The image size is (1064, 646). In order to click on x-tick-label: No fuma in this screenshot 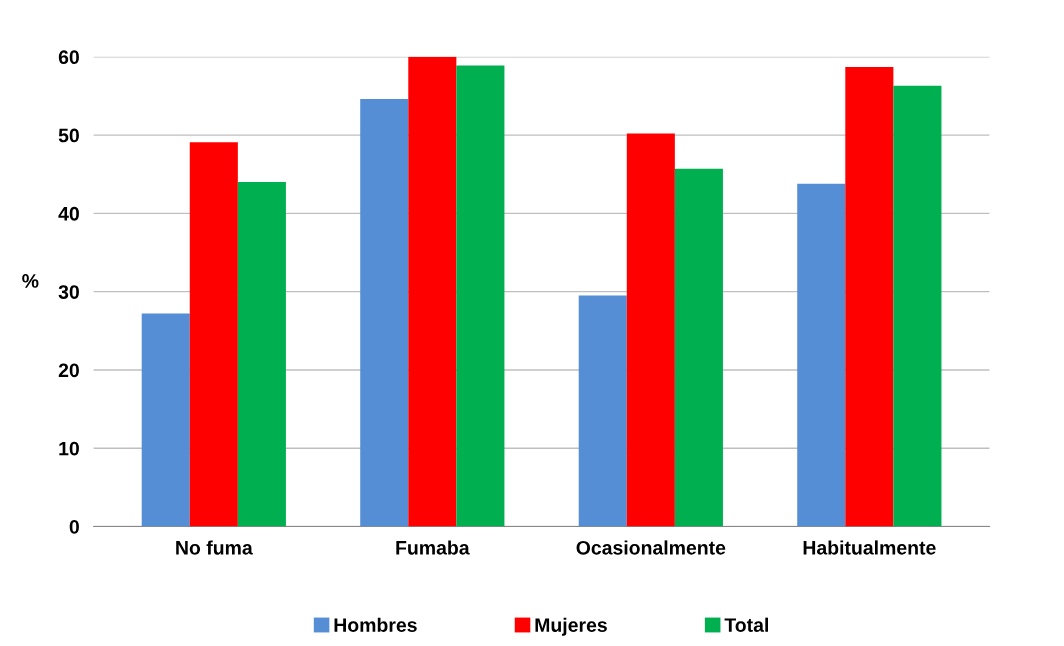, I will do `click(214, 547)`.